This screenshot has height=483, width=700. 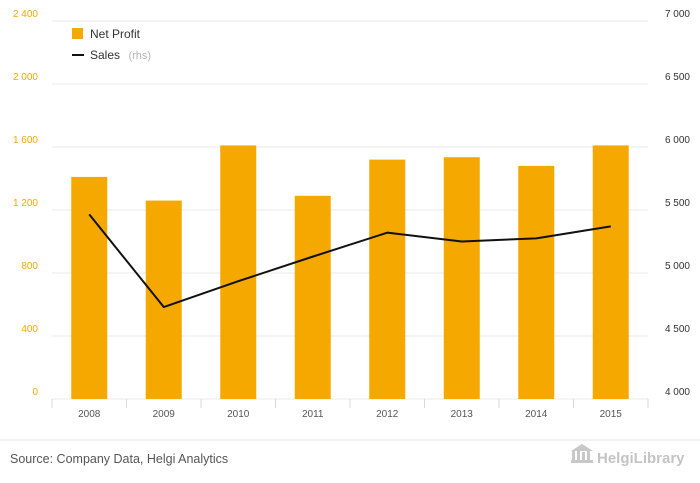 I want to click on line-series-sales, so click(x=349, y=261).